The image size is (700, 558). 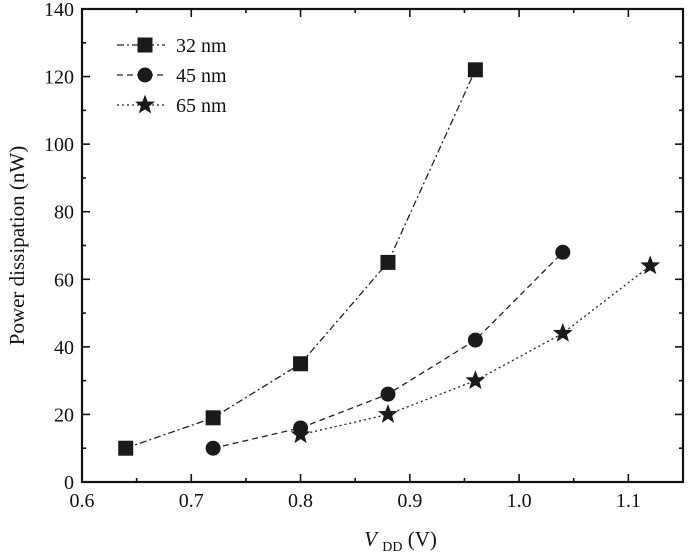 I want to click on legend-label: 45 nm, so click(x=201, y=76).